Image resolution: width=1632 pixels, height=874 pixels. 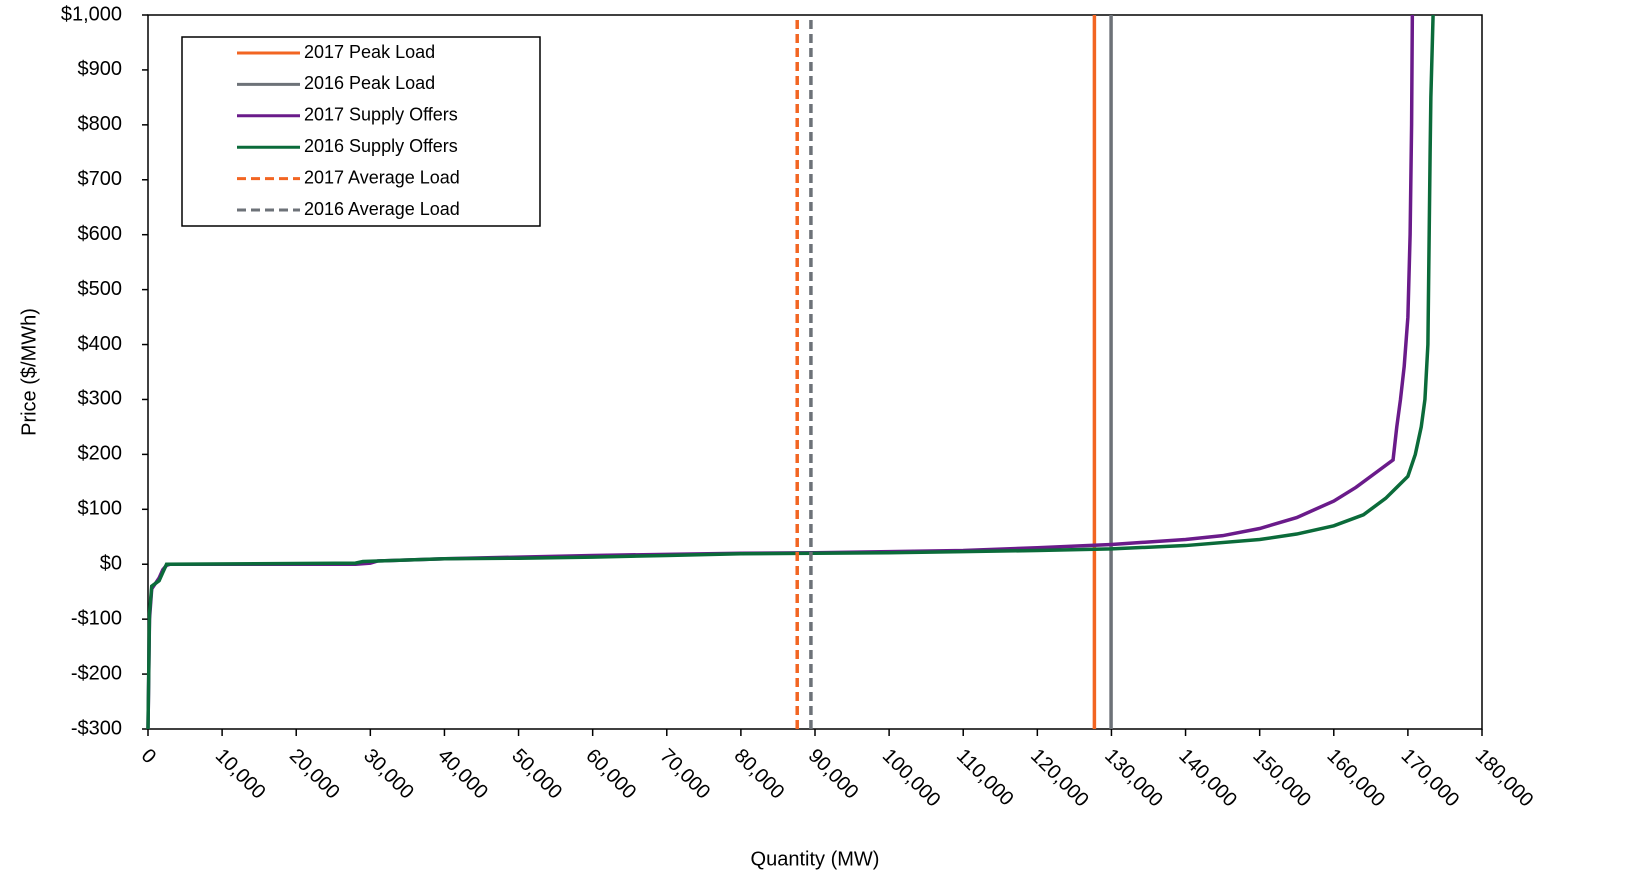 What do you see at coordinates (96, 673) in the screenshot?
I see `y-tick-label: -$200` at bounding box center [96, 673].